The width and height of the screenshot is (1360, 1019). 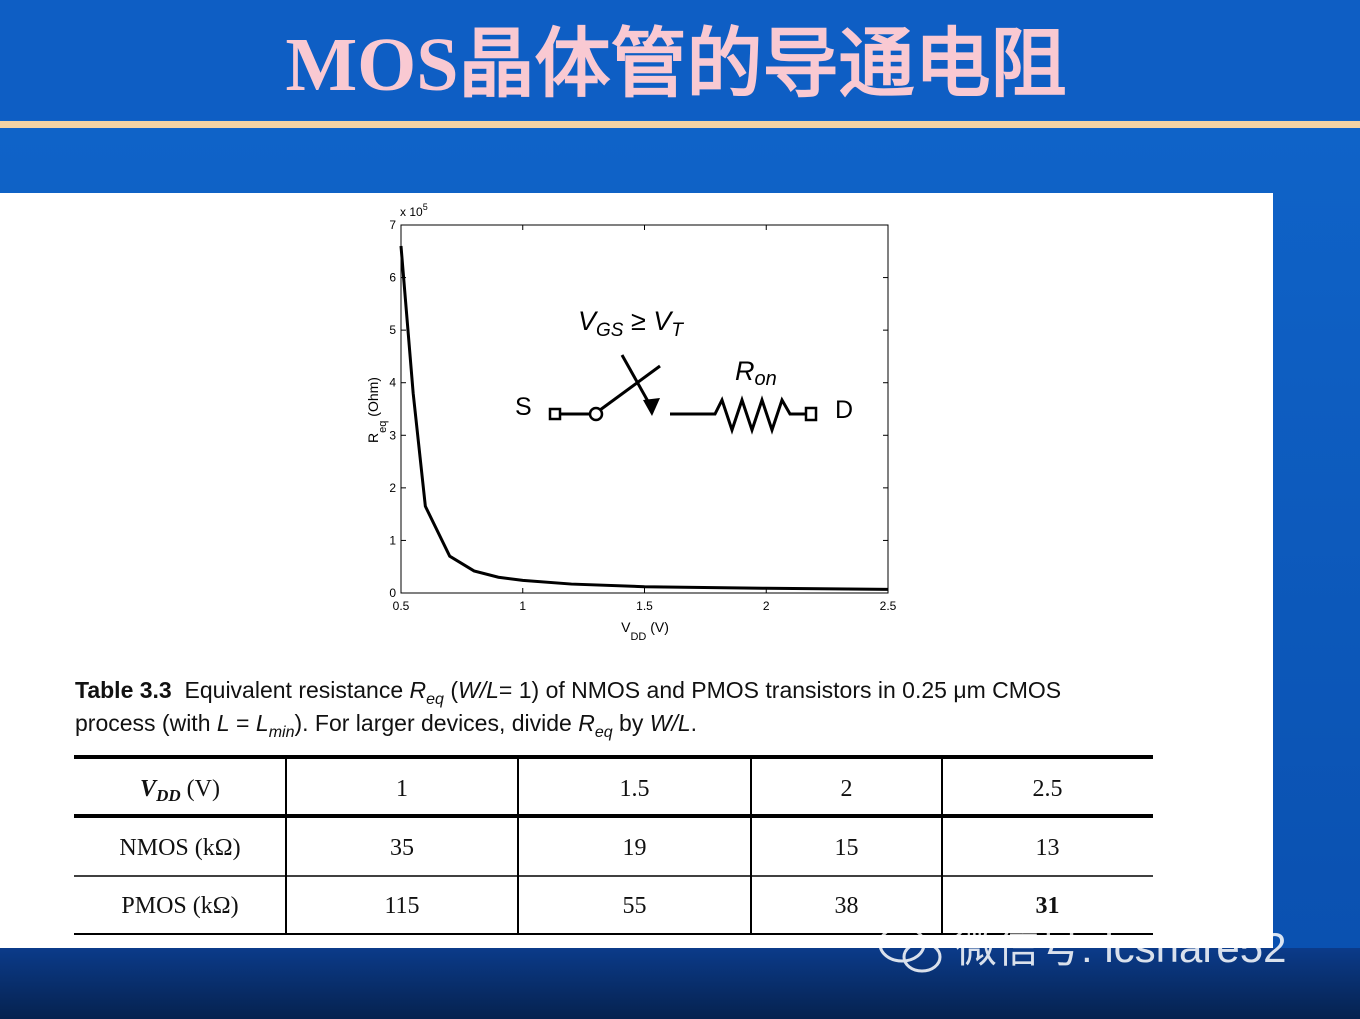 What do you see at coordinates (392, 330) in the screenshot?
I see `y-tick-label: 5` at bounding box center [392, 330].